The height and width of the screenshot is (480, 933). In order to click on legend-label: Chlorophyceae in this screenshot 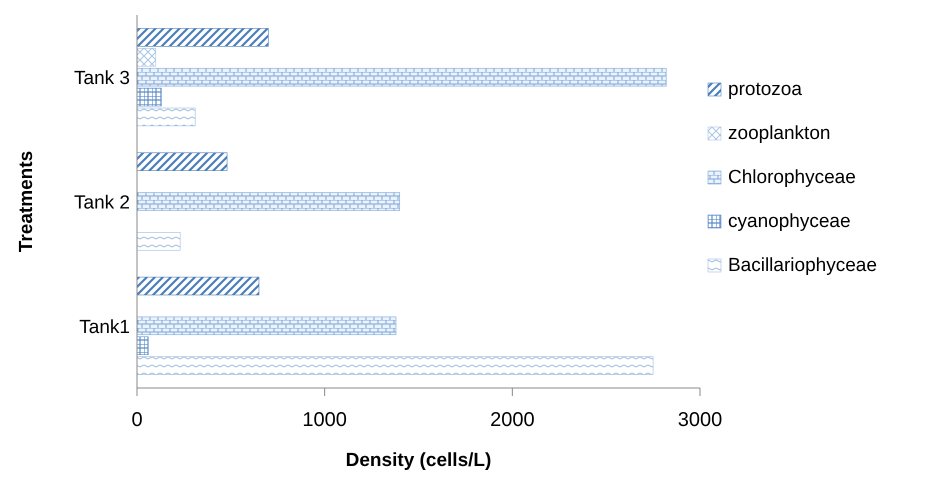, I will do `click(792, 177)`.